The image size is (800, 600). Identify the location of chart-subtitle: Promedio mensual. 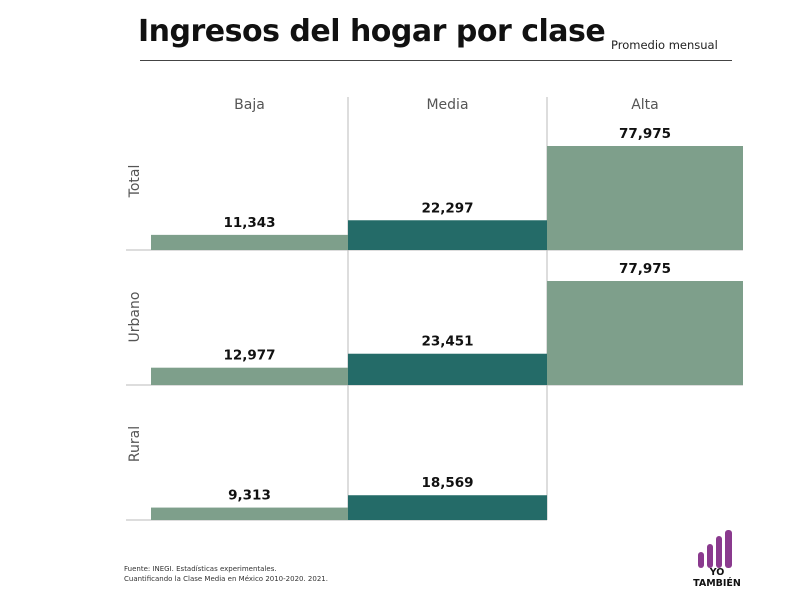
(664, 45).